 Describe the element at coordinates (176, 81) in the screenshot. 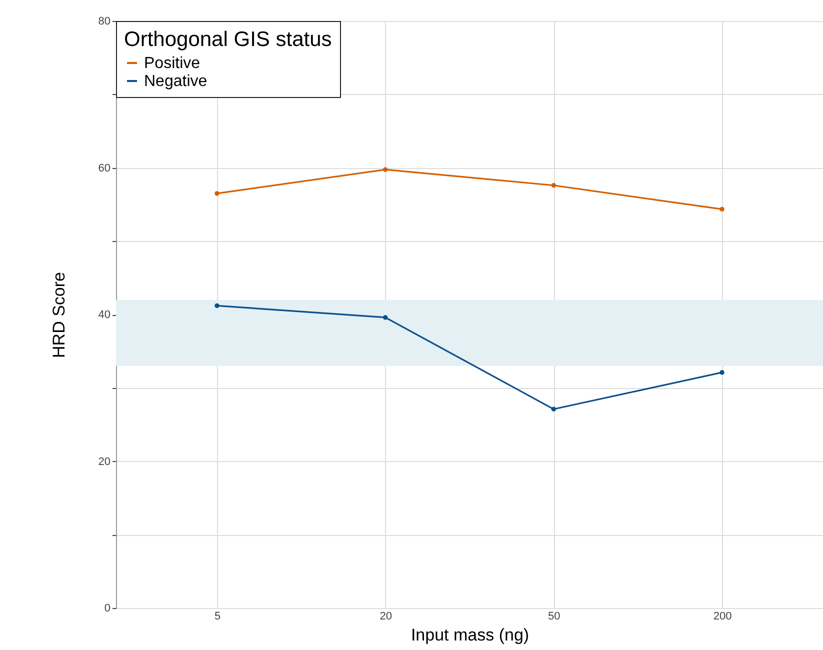

I see `legend-label: Negative` at that location.